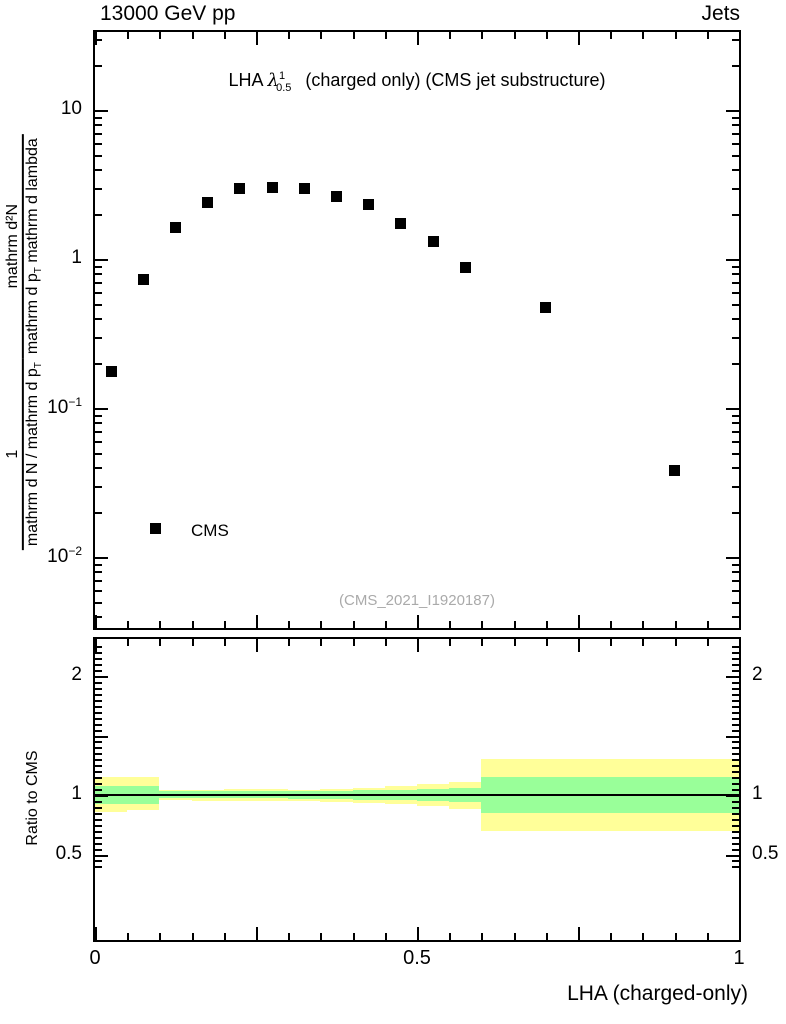 The image size is (786, 1024). What do you see at coordinates (12, 246) in the screenshot?
I see `yaxis-inner-numerator: mathrm d²N` at bounding box center [12, 246].